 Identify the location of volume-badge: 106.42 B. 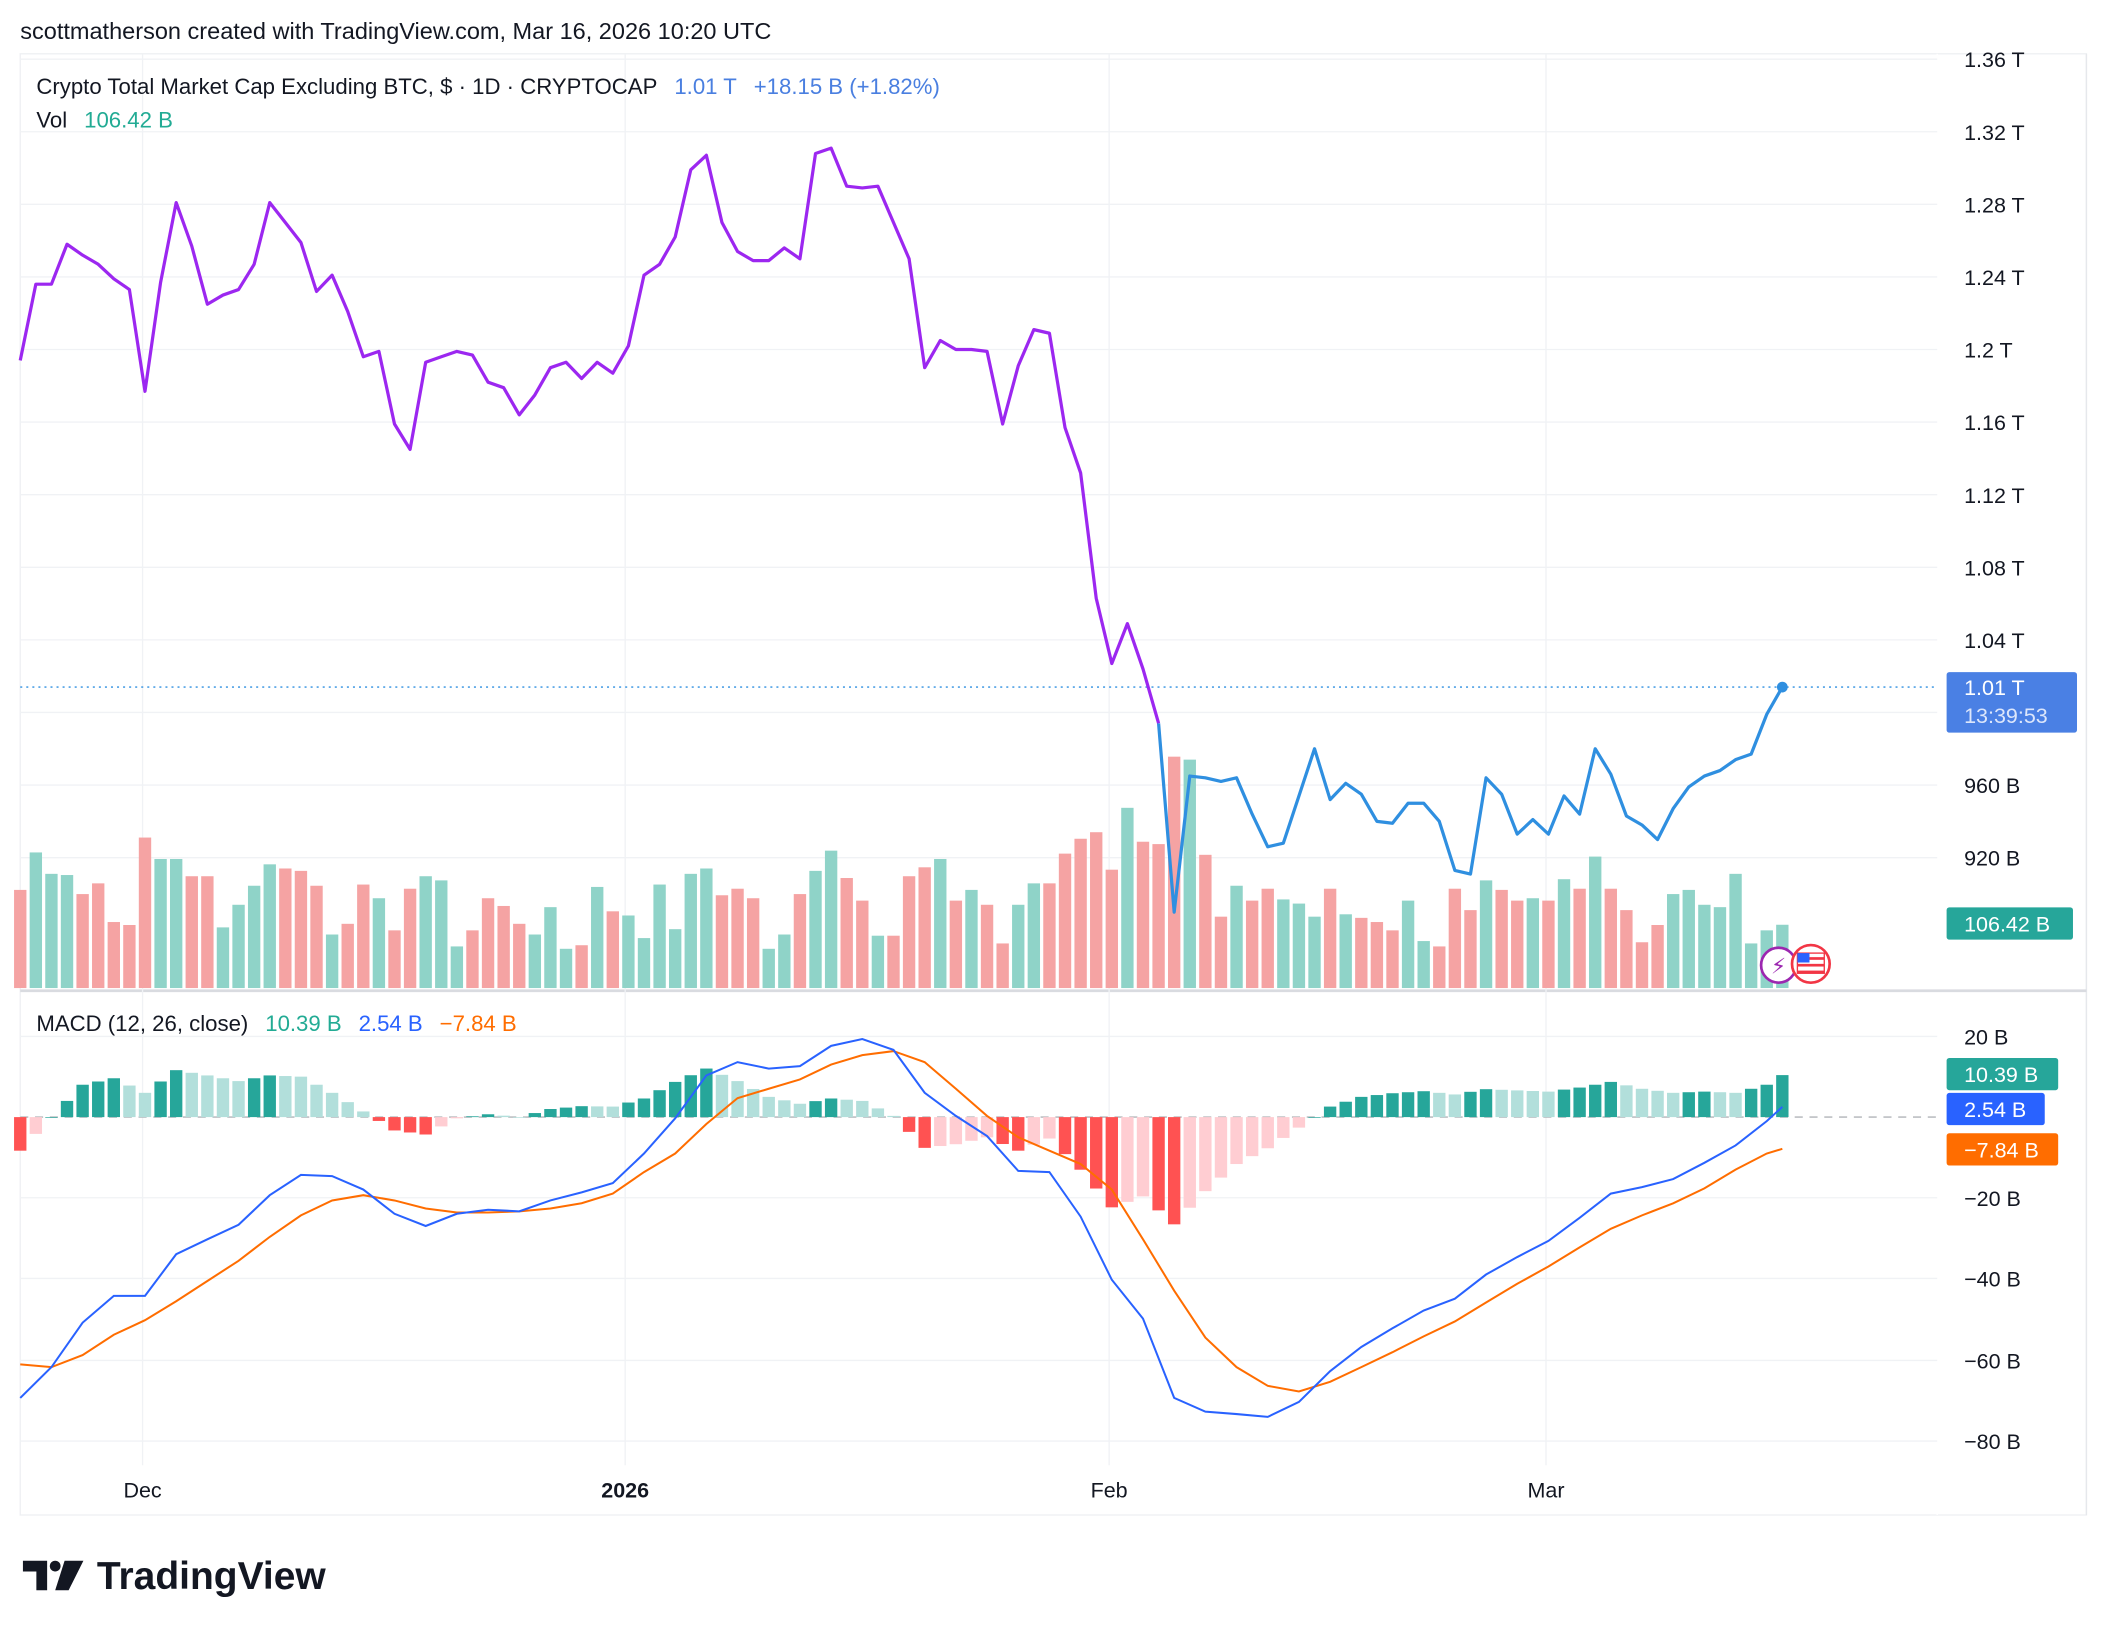
(2009, 923).